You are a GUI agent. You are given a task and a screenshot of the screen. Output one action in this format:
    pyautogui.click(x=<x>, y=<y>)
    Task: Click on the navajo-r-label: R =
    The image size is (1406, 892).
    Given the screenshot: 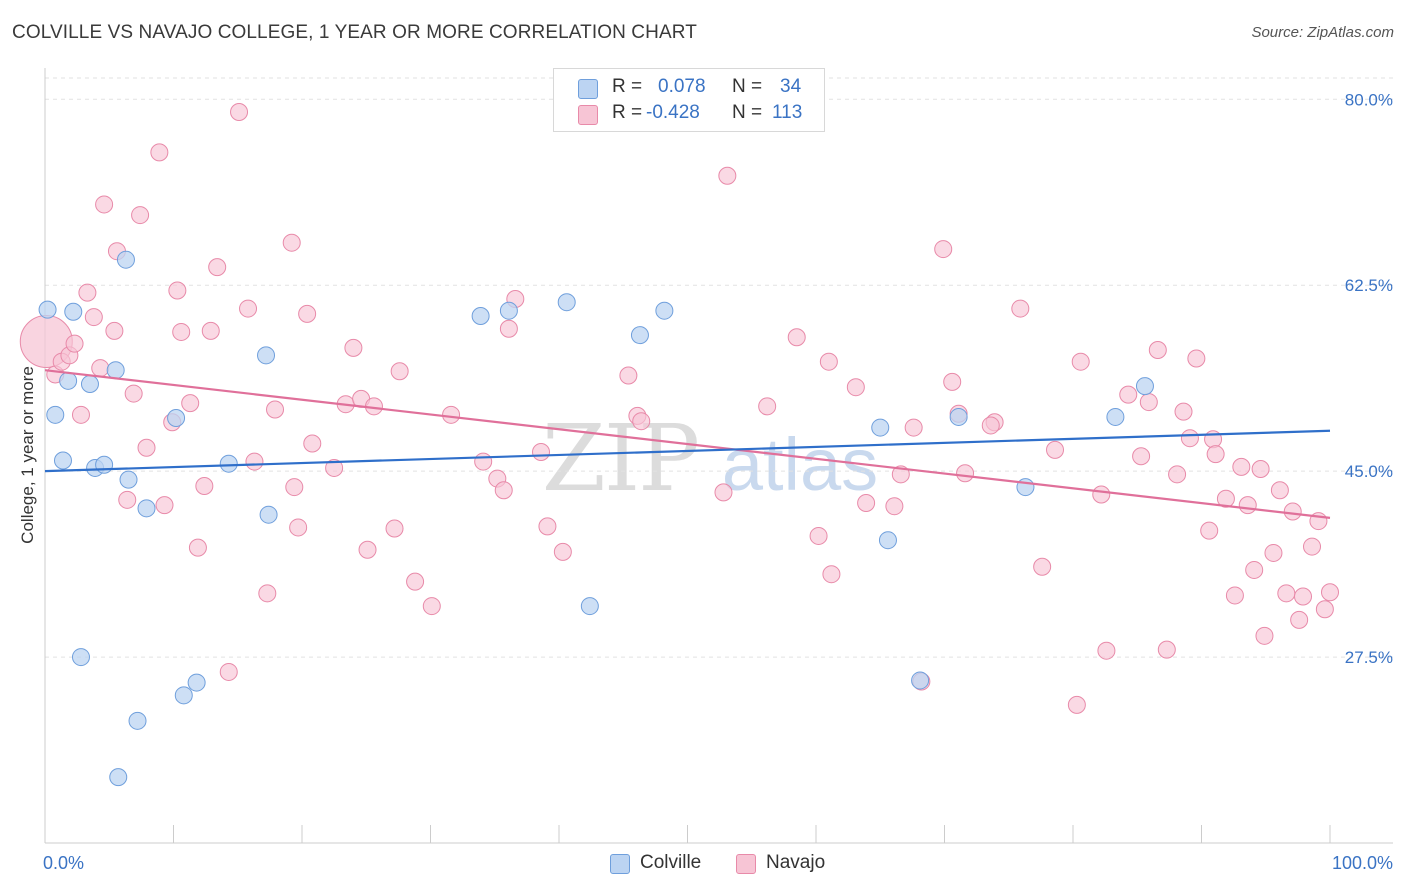 What is the action you would take?
    pyautogui.click(x=627, y=112)
    